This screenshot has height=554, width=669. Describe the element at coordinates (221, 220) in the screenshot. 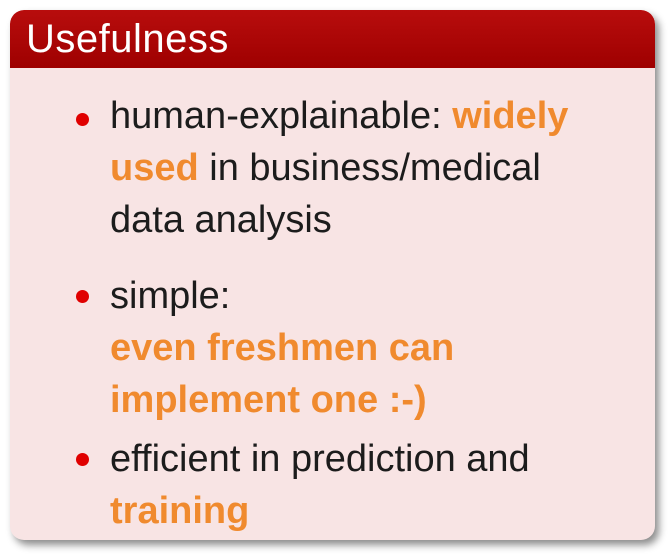

I see `text-segment: data analysis` at that location.